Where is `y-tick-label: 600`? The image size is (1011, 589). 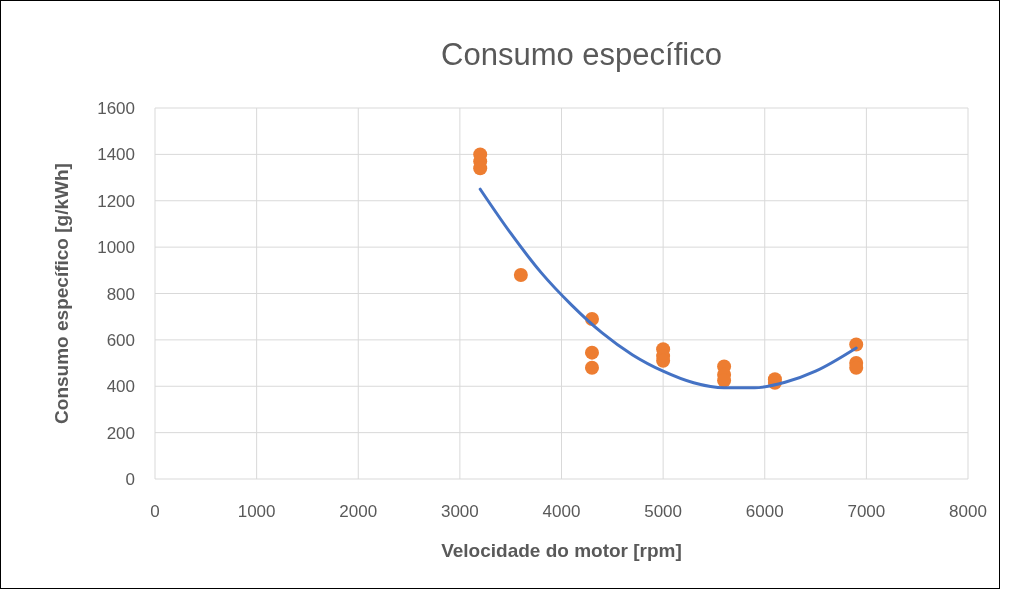 y-tick-label: 600 is located at coordinates (120, 340).